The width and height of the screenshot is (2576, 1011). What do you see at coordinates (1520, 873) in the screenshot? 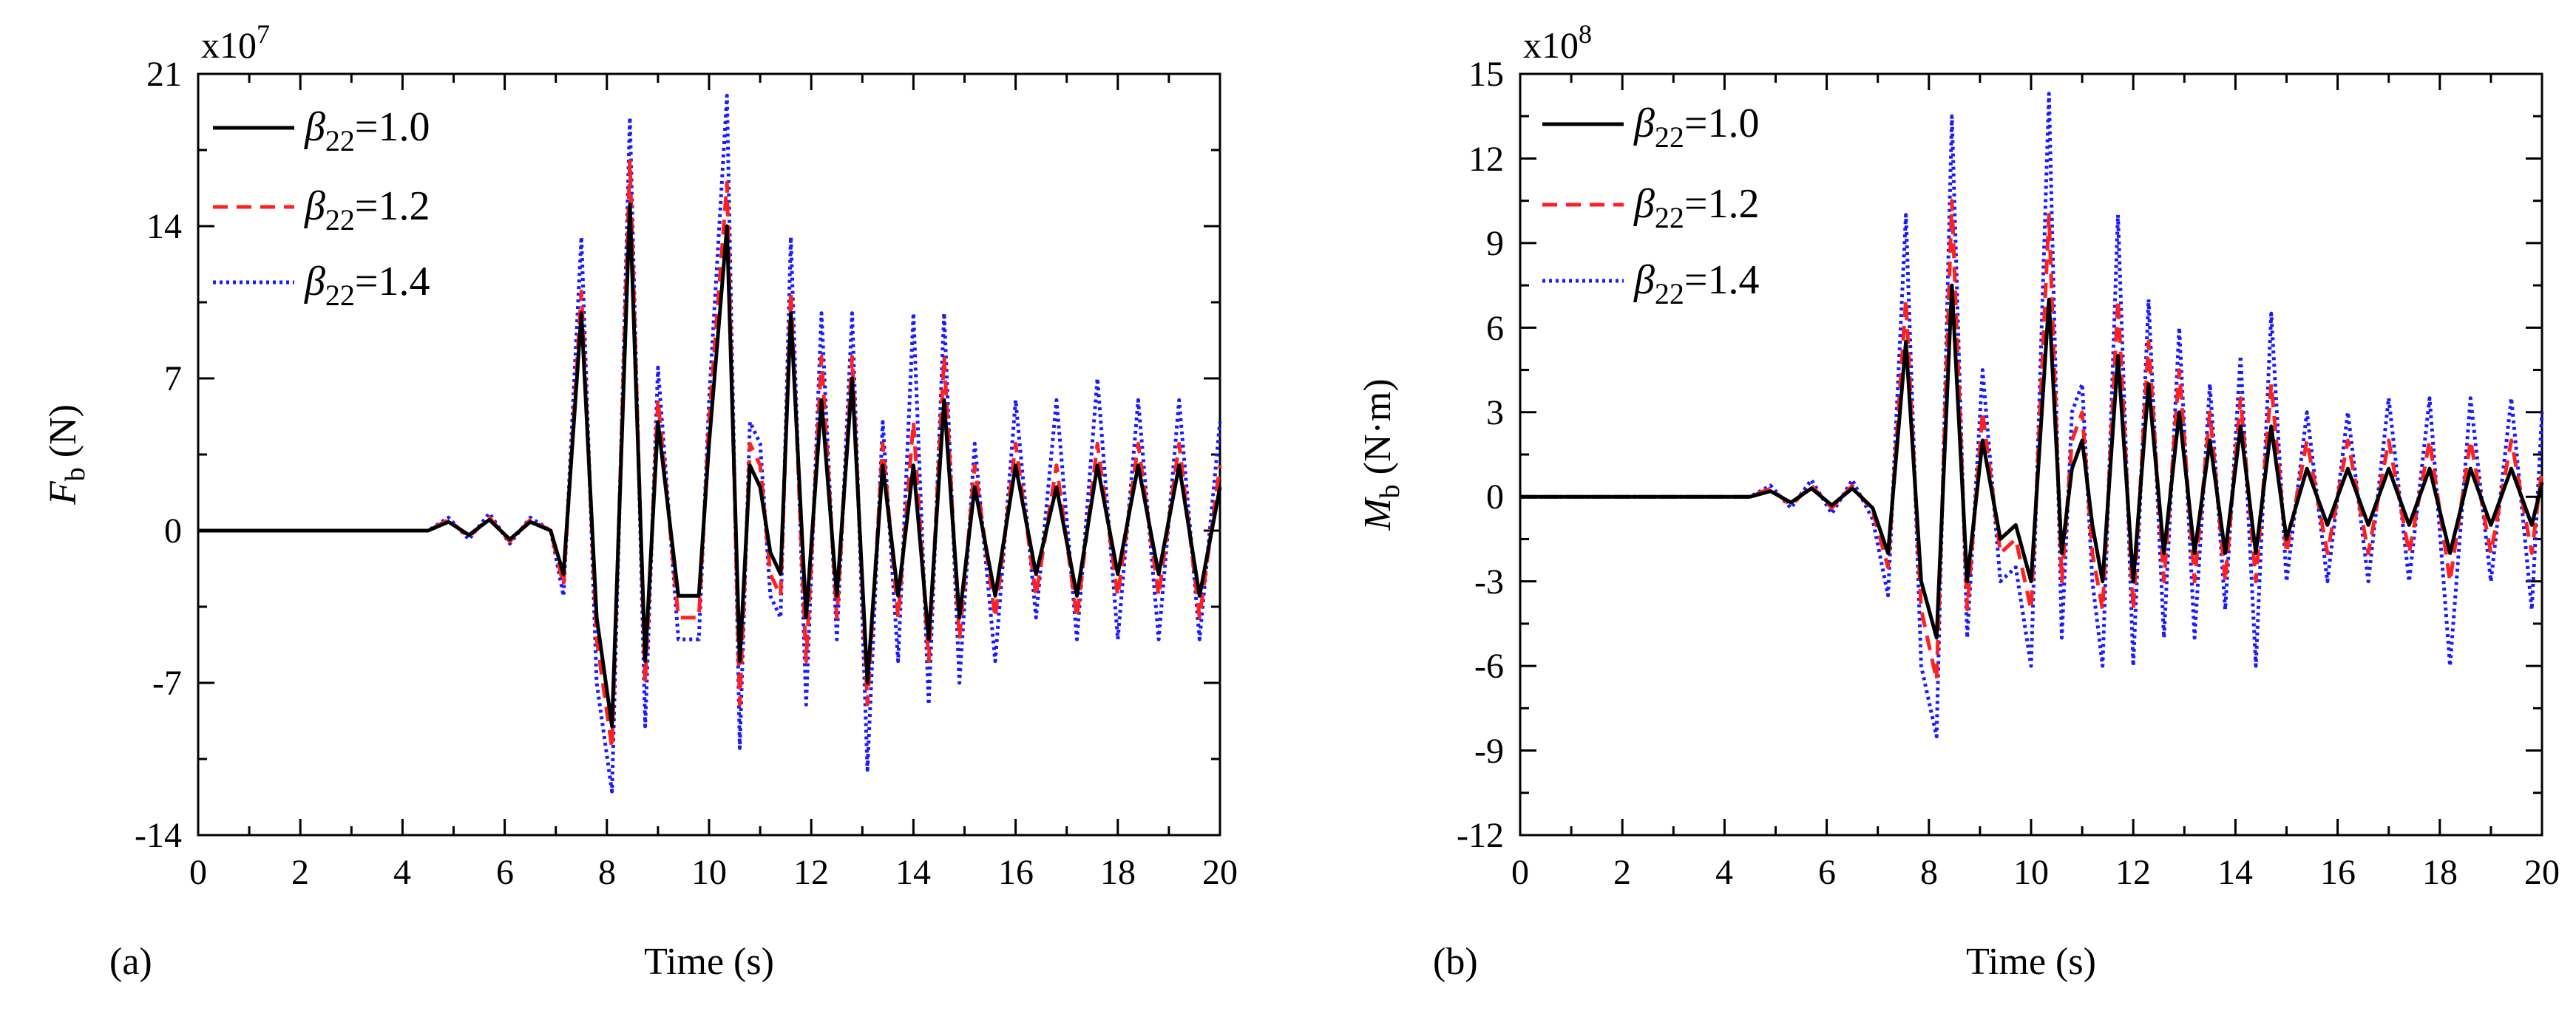
I see `chart-b-xtick-label: 0` at bounding box center [1520, 873].